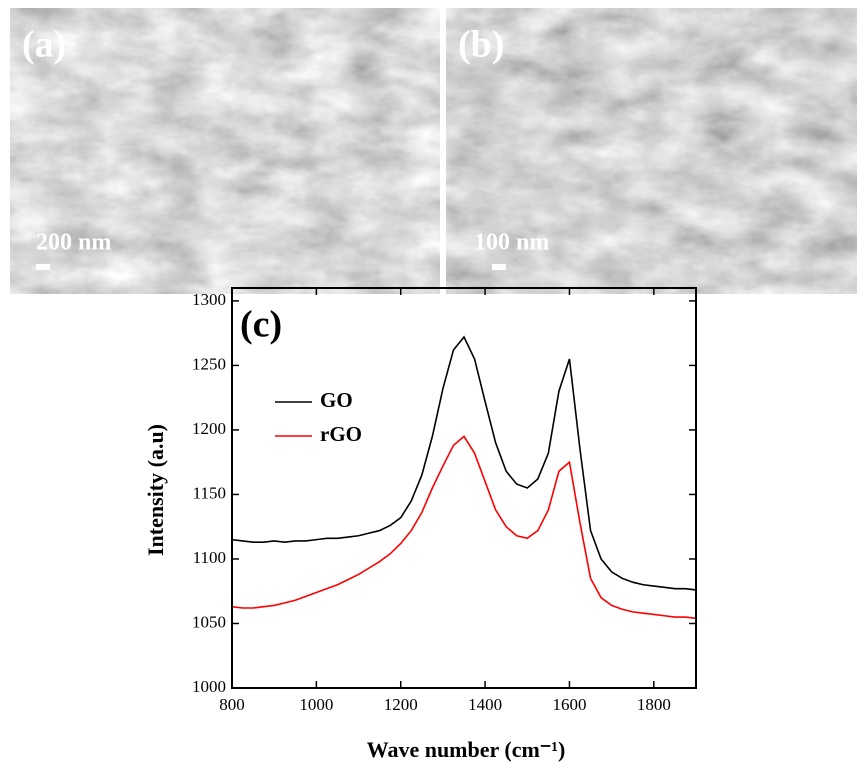 The image size is (865, 769). What do you see at coordinates (341, 434) in the screenshot?
I see `legend-label: rGO` at bounding box center [341, 434].